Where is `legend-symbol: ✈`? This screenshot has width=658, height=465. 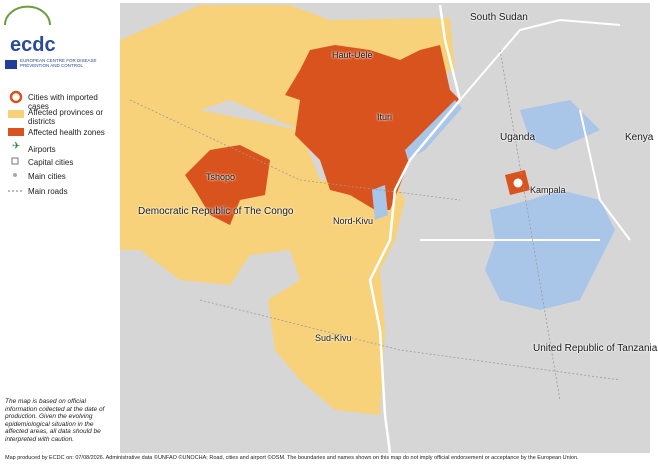 legend-symbol: ✈ is located at coordinates (16, 146).